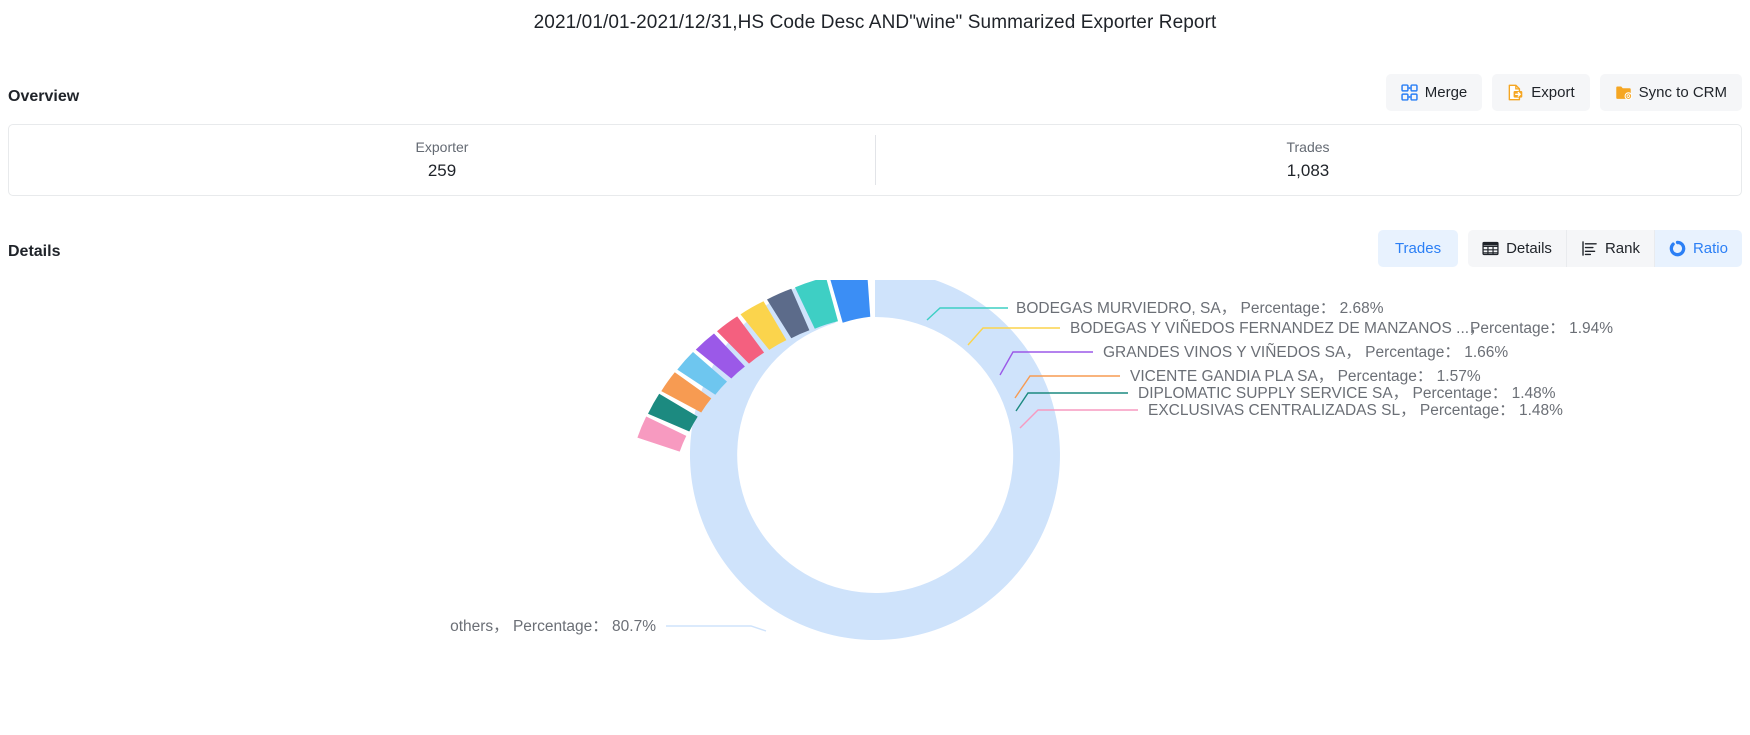  I want to click on stat-exporter: Exporter 259, so click(442, 160).